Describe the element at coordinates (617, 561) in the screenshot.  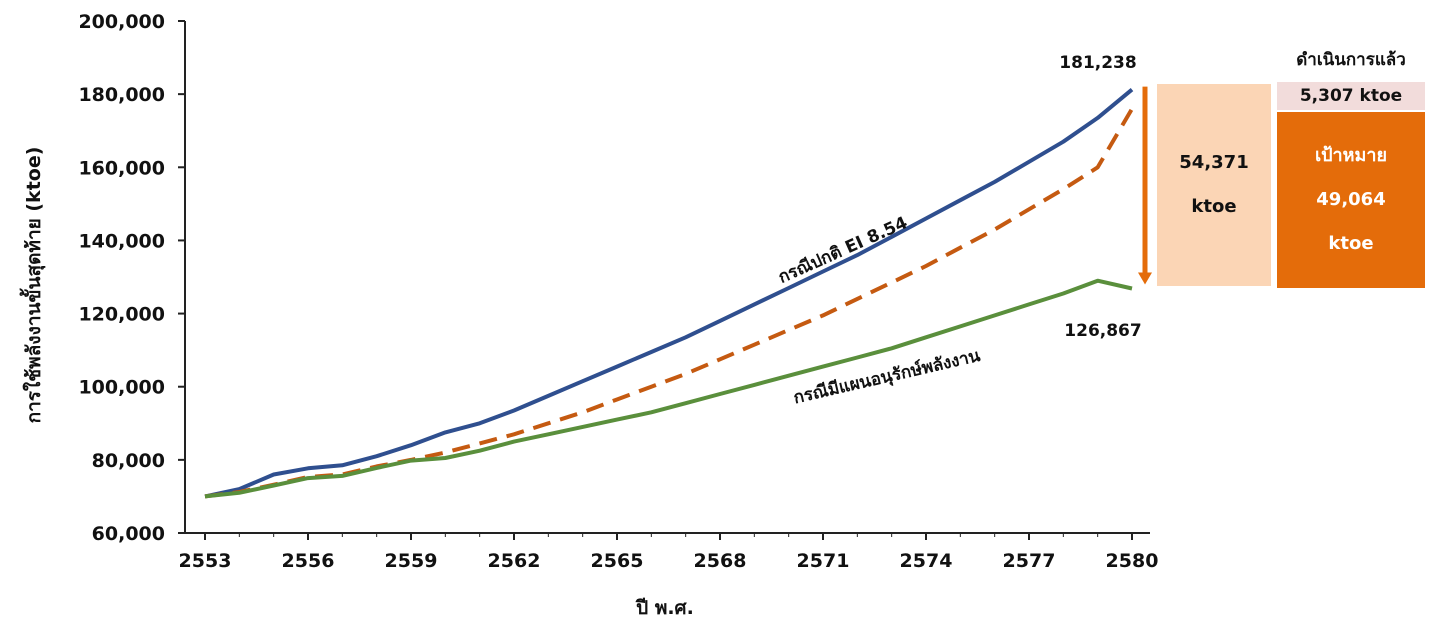
I see `x-tick-label: 2565` at that location.